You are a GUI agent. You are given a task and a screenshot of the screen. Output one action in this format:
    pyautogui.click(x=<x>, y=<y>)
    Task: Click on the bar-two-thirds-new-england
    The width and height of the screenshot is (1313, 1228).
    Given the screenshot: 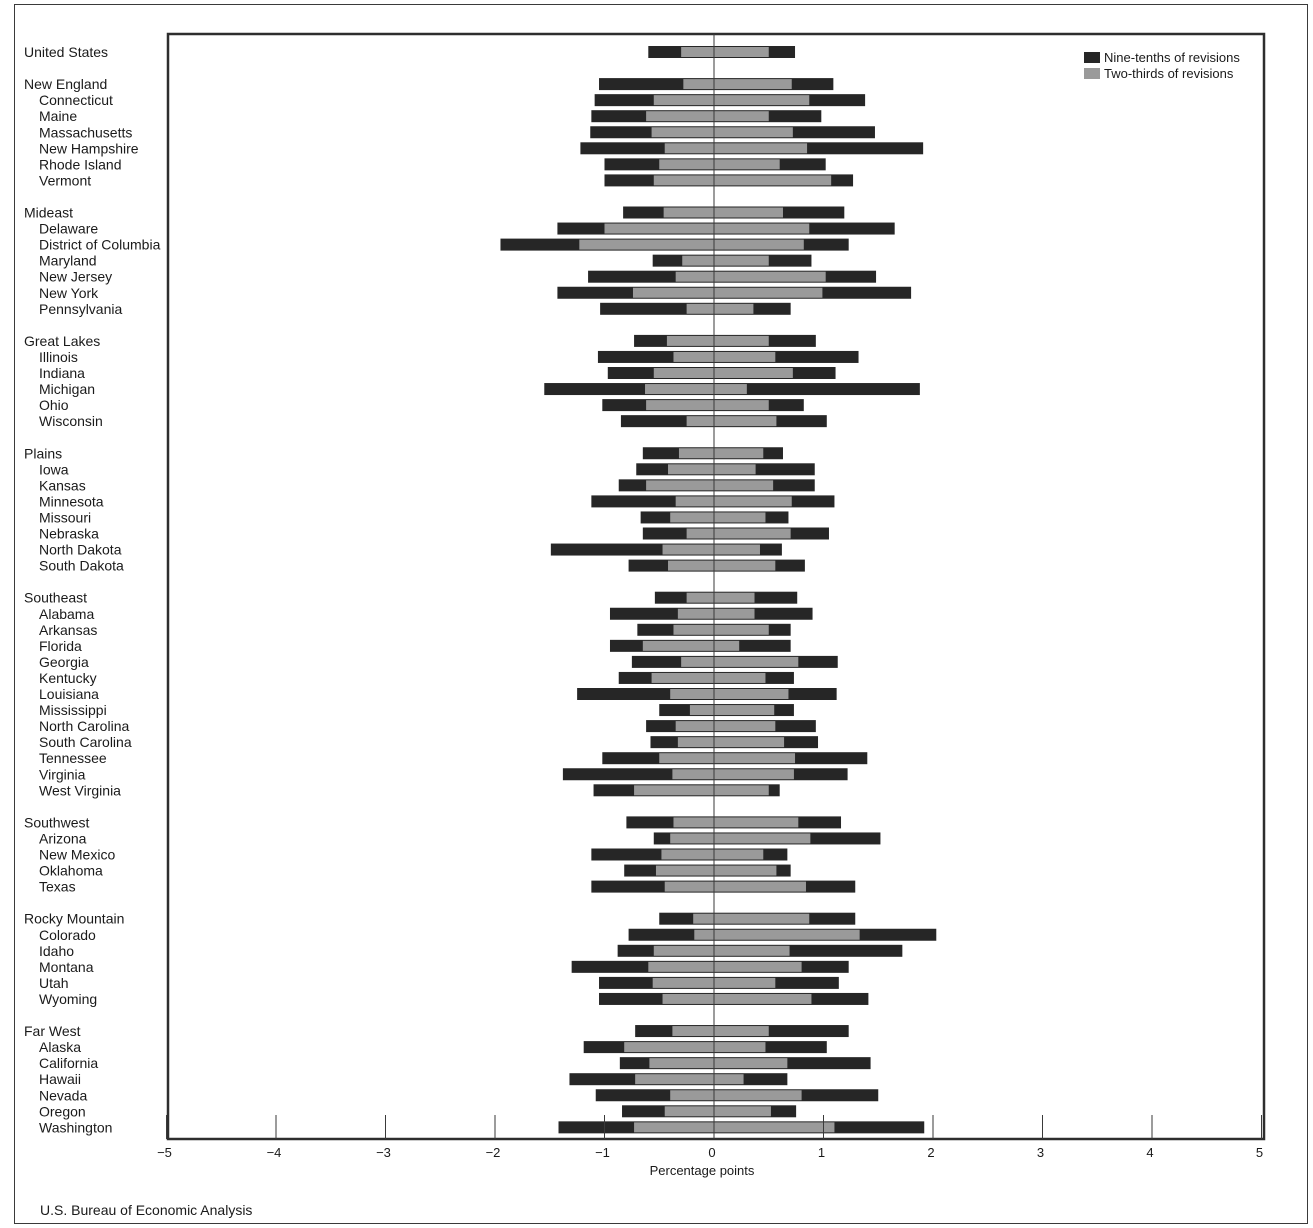 What is the action you would take?
    pyautogui.click(x=737, y=84)
    